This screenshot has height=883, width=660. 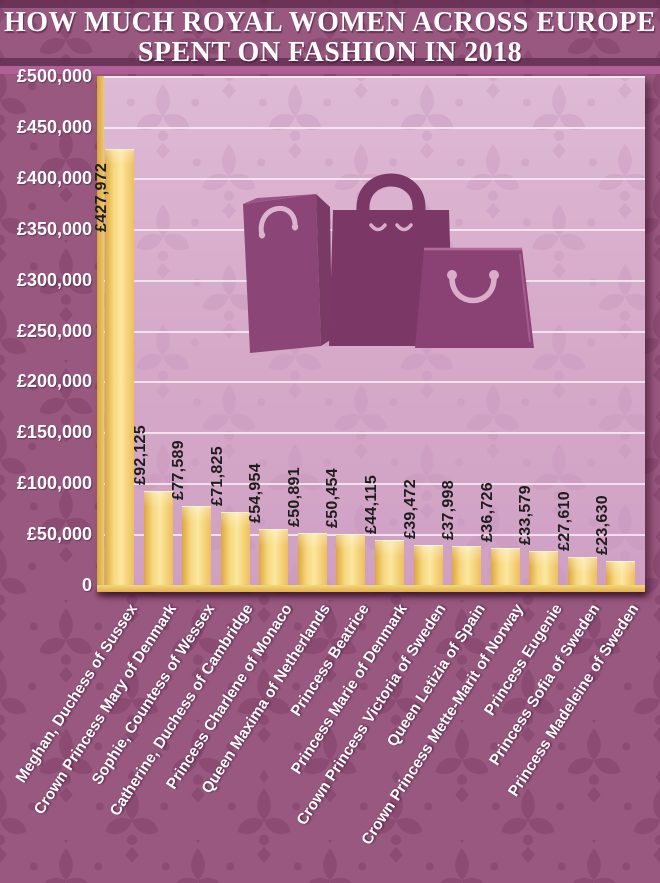 What do you see at coordinates (294, 497) in the screenshot?
I see `bar-value-label: £50,891` at bounding box center [294, 497].